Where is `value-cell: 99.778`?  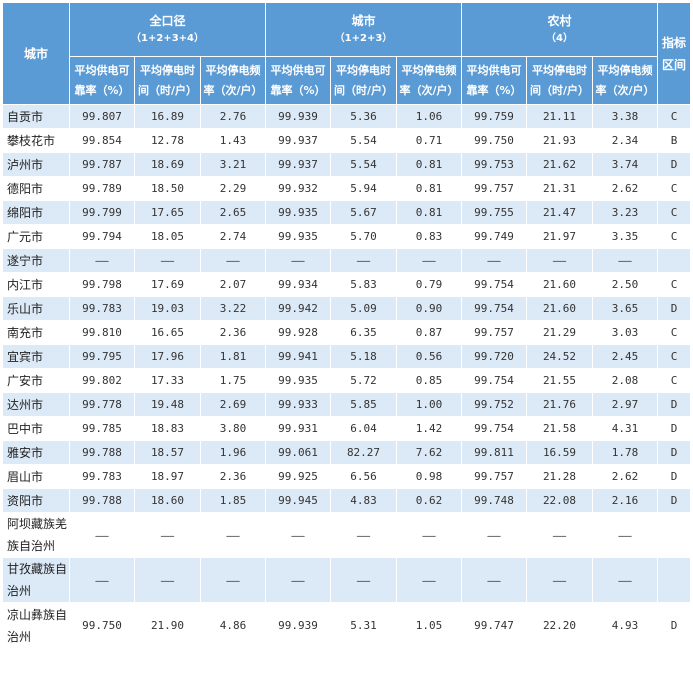
value-cell: 99.778 is located at coordinates (102, 404).